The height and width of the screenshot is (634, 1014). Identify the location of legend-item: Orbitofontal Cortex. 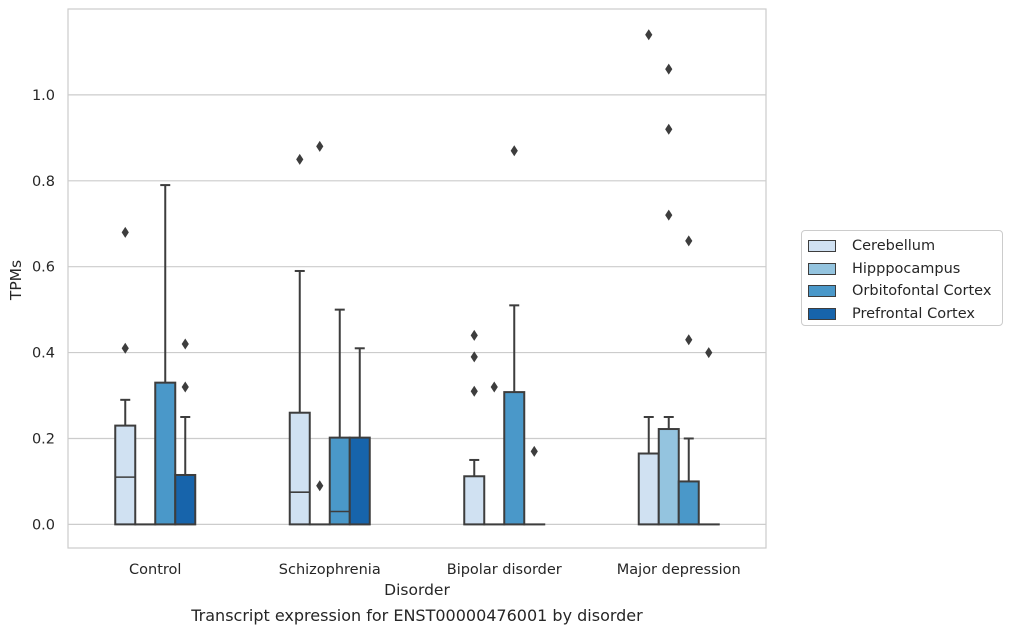
(905, 291).